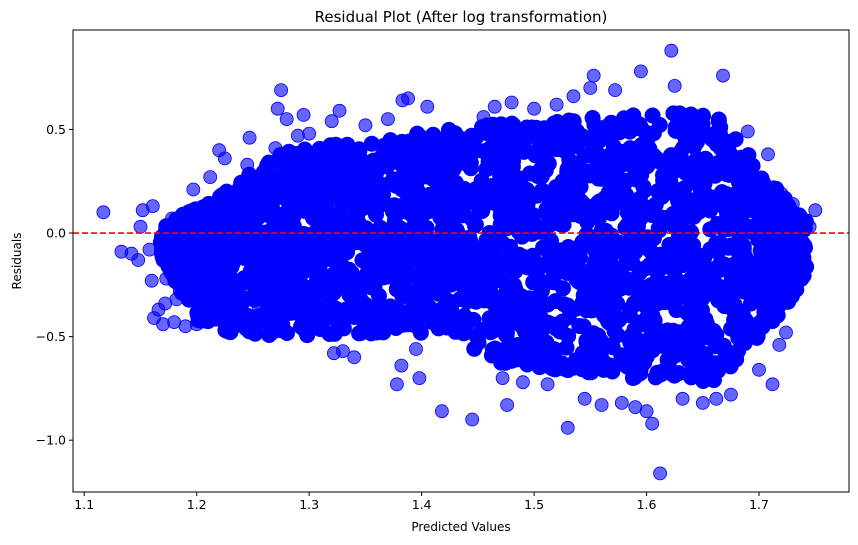 This screenshot has width=858, height=545. What do you see at coordinates (51, 440) in the screenshot?
I see `y-tick-label: −1.0` at bounding box center [51, 440].